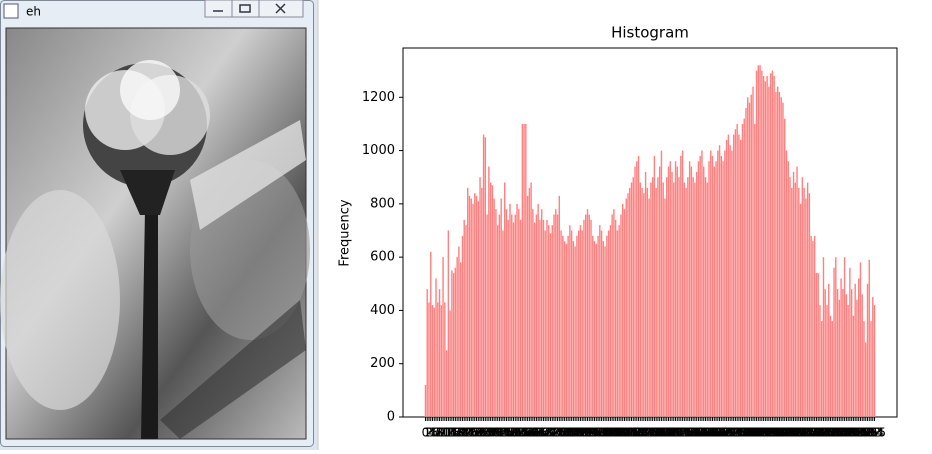 The height and width of the screenshot is (454, 932). I want to click on x-tick-label: 77, so click(560, 433).